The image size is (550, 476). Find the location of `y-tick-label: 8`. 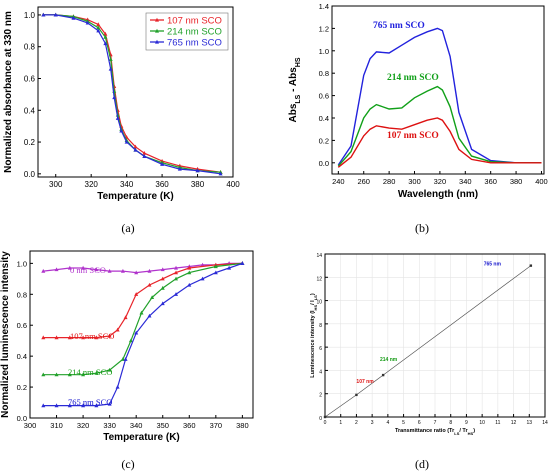

y-tick-label: 8 is located at coordinates (320, 326).